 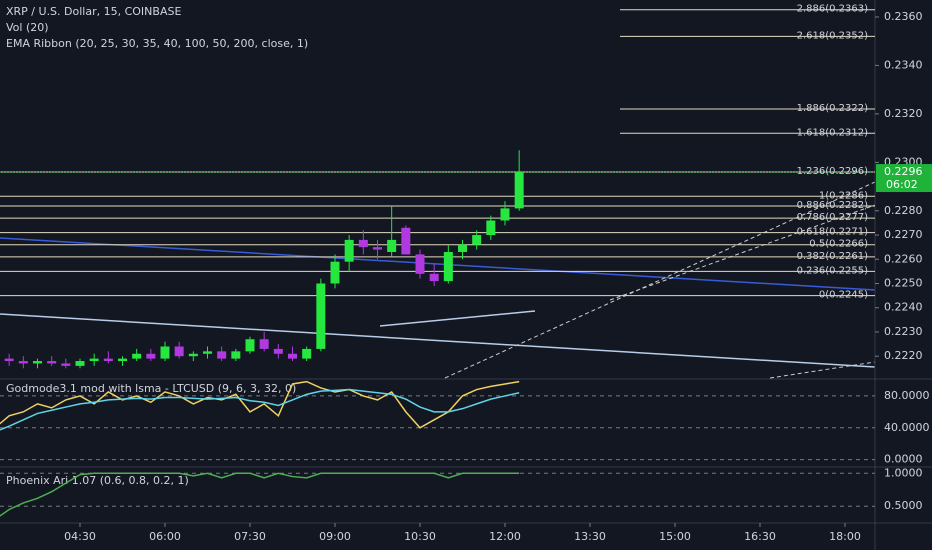 I want to click on y-tick-label: 0.2260, so click(x=903, y=258).